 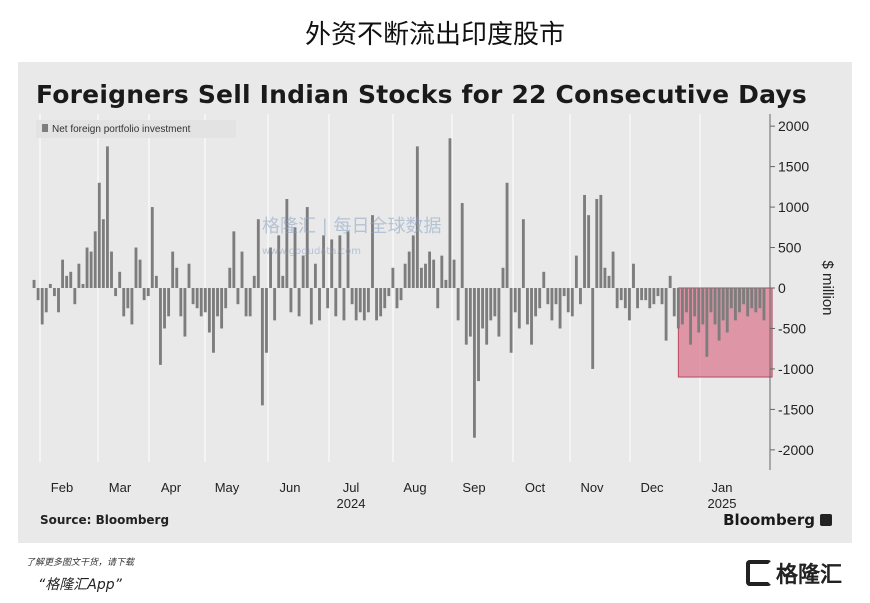 What do you see at coordinates (826, 520) in the screenshot?
I see `bloomberg-terminal-icon` at bounding box center [826, 520].